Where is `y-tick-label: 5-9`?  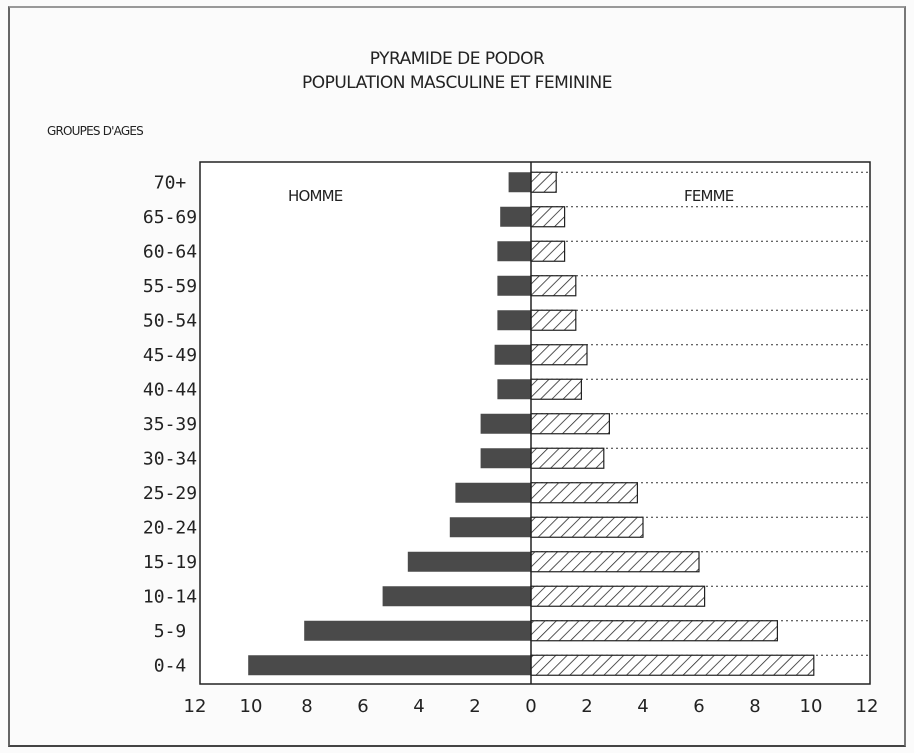 y-tick-label: 5-9 is located at coordinates (170, 631).